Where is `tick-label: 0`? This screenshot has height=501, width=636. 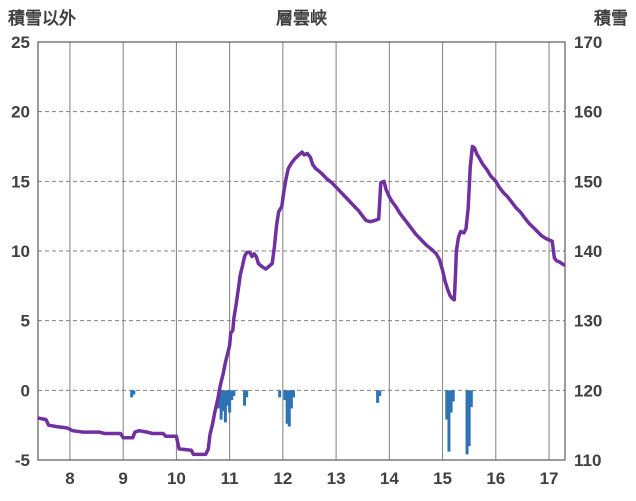
tick-label: 0 is located at coordinates (25, 390).